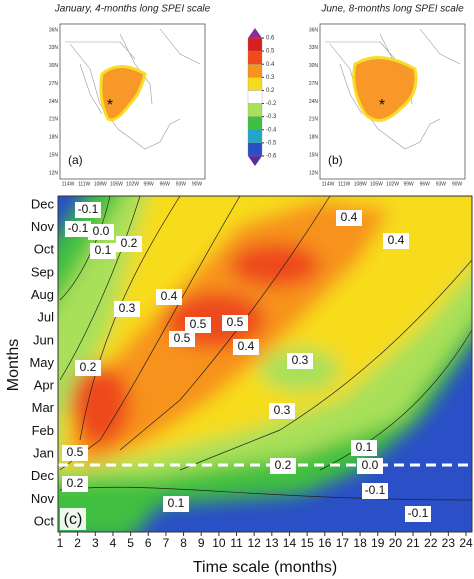 This screenshot has height=579, width=474. Describe the element at coordinates (110, 105) in the screenshot. I see `map-marker: *` at that location.